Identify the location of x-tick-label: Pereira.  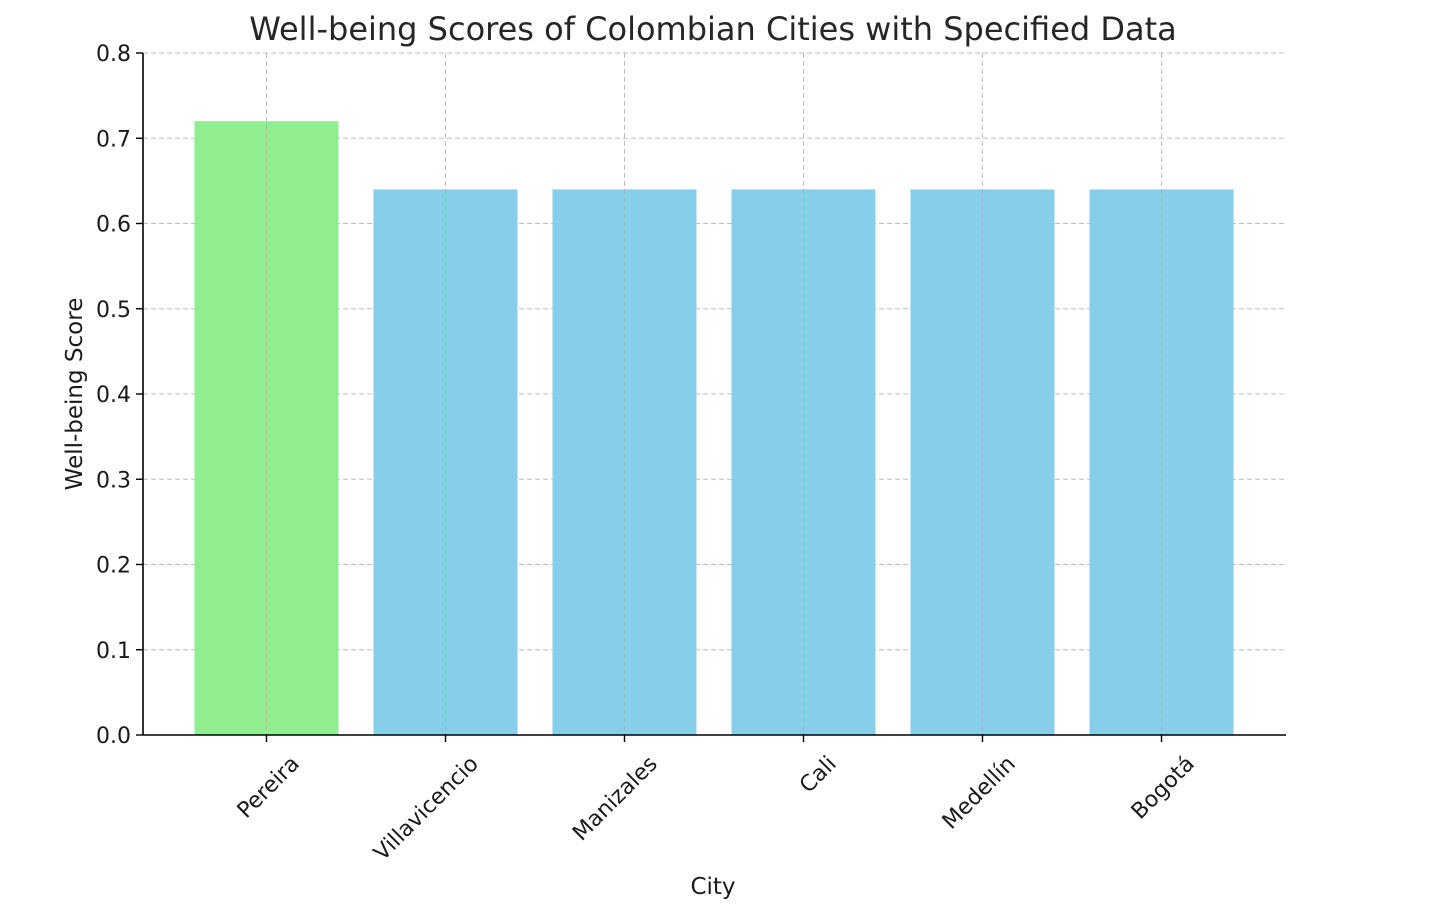
(269, 788).